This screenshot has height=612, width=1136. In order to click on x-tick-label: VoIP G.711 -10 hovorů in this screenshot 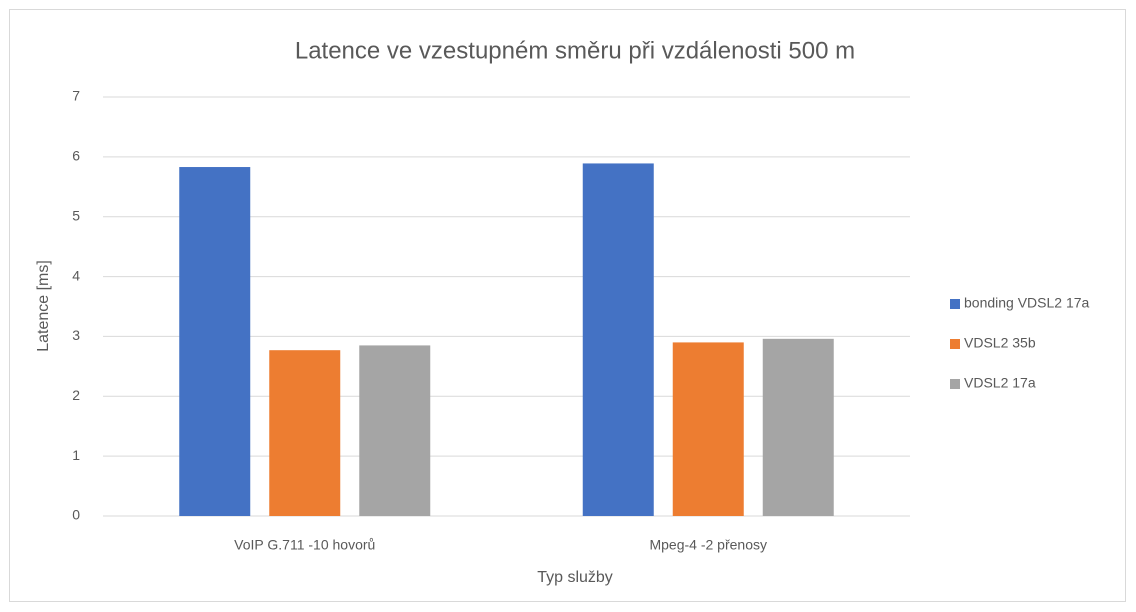, I will do `click(304, 545)`.